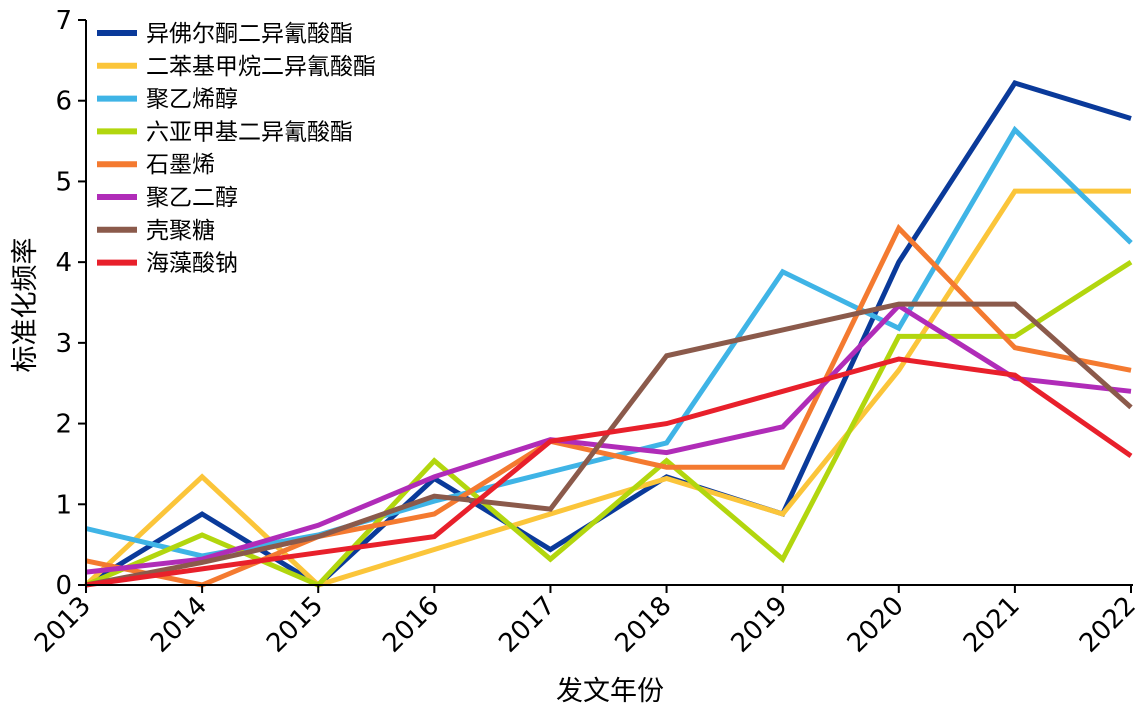 The width and height of the screenshot is (1139, 711). I want to click on x-tick-label: 2021, so click(992, 625).